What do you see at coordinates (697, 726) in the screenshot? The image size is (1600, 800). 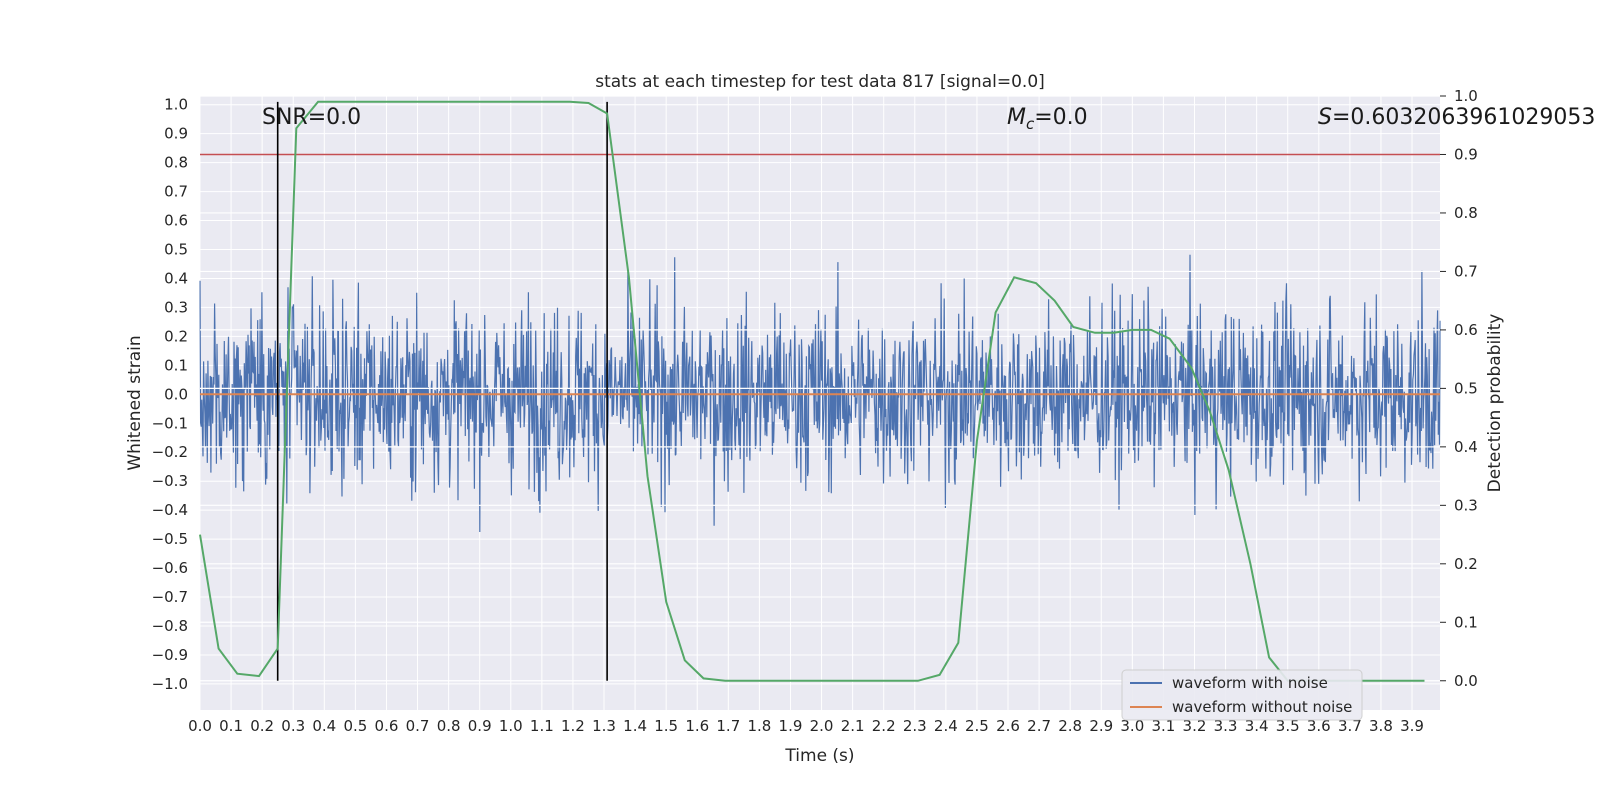 I see `x-tick-label: 1.6` at bounding box center [697, 726].